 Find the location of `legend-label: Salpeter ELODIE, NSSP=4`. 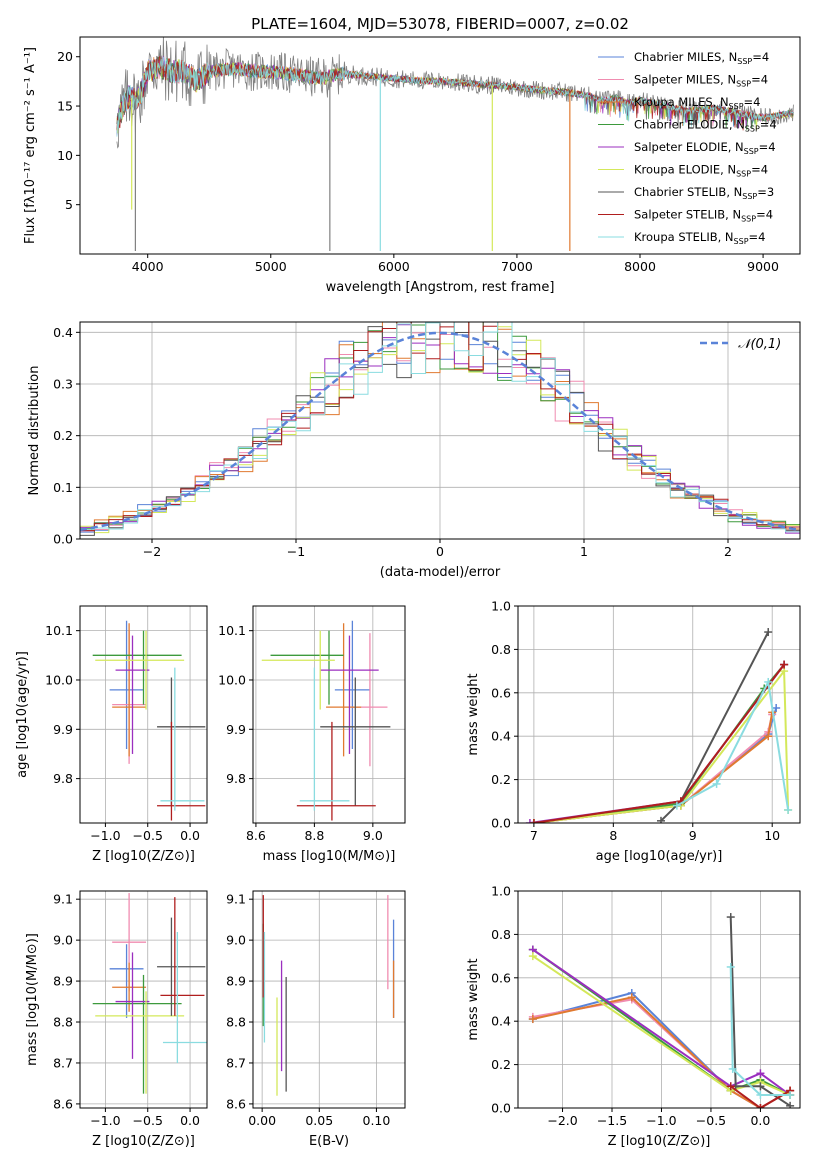

legend-label: Salpeter ELODIE, NSSP=4 is located at coordinates (705, 148).